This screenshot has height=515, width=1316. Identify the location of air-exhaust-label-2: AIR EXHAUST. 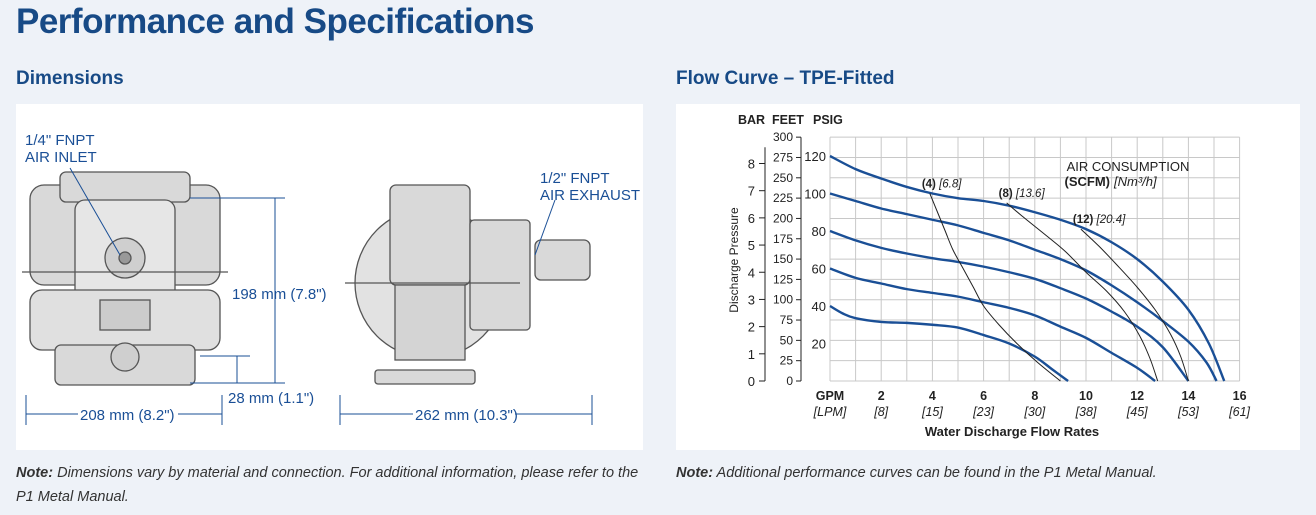
(590, 195).